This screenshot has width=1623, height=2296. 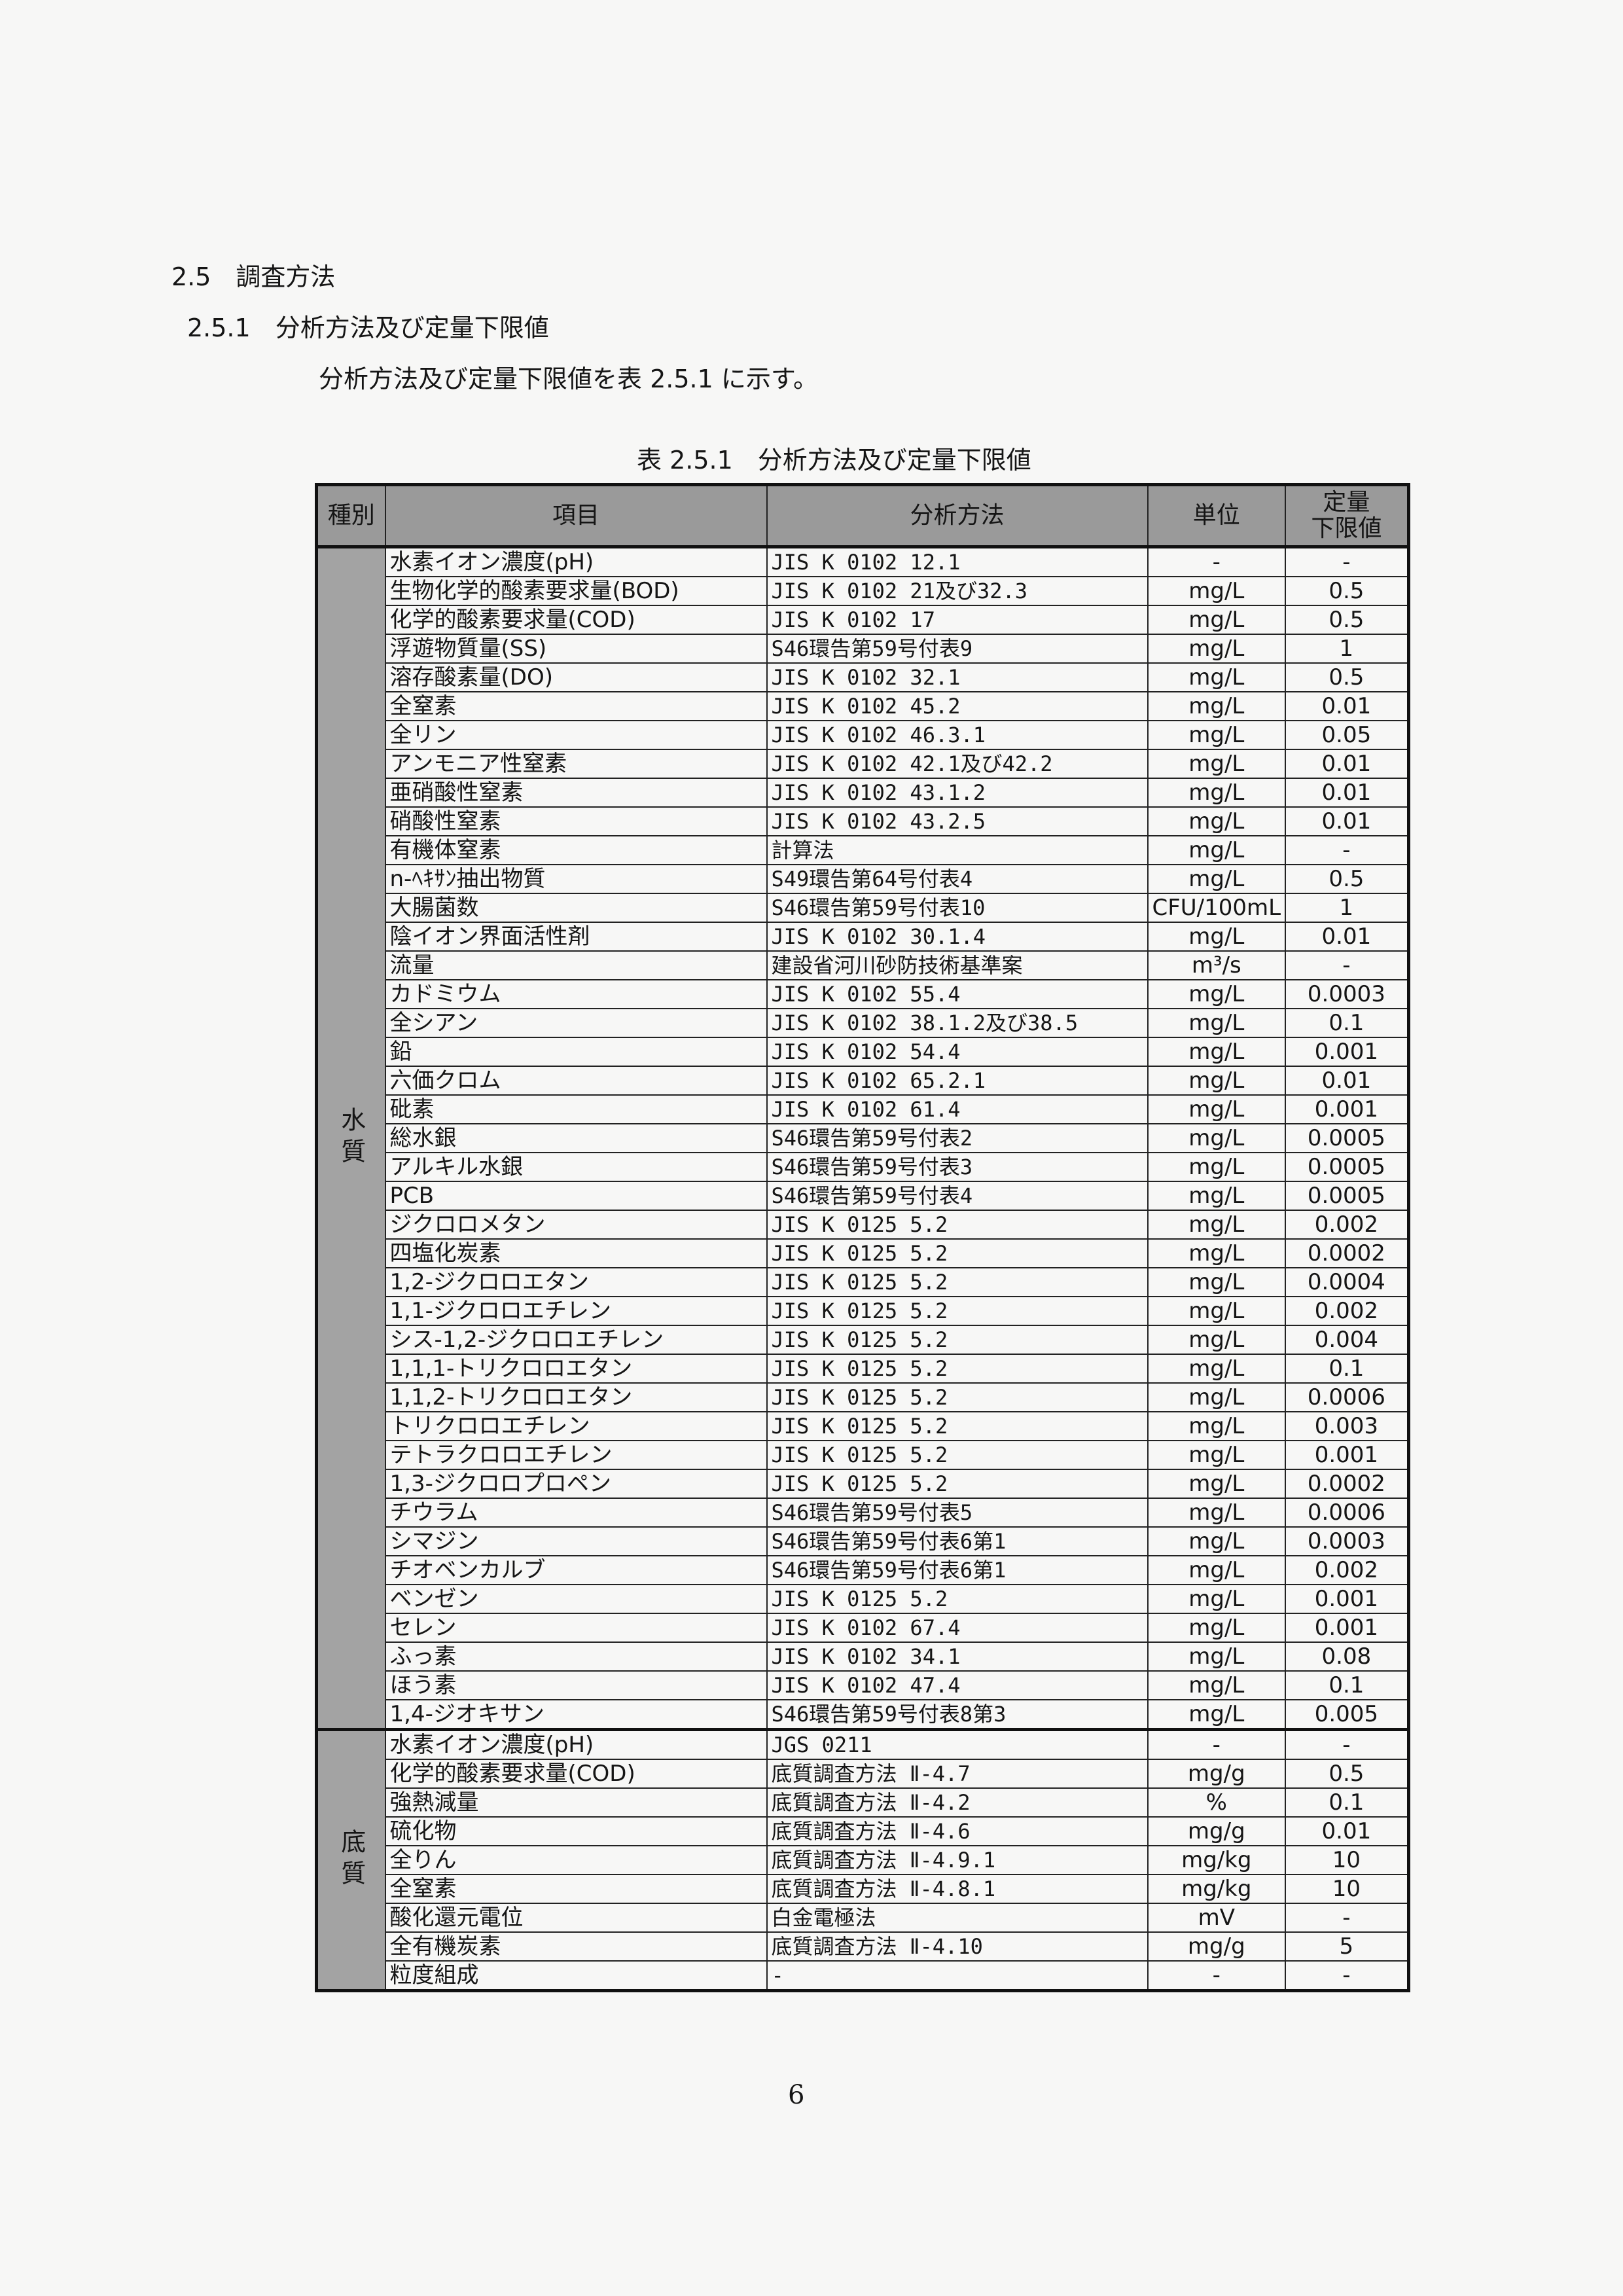 I want to click on method-cell: 底質調査方法 Ⅱ-4.8.1, so click(x=957, y=1889).